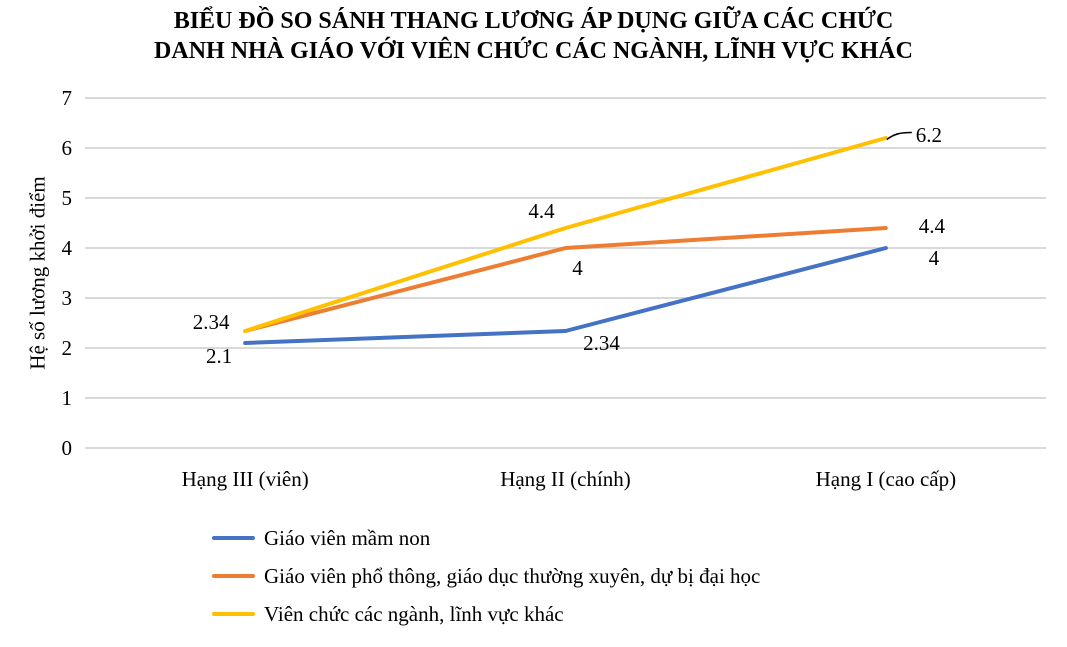  I want to click on y-tick-label: 2, so click(67, 348).